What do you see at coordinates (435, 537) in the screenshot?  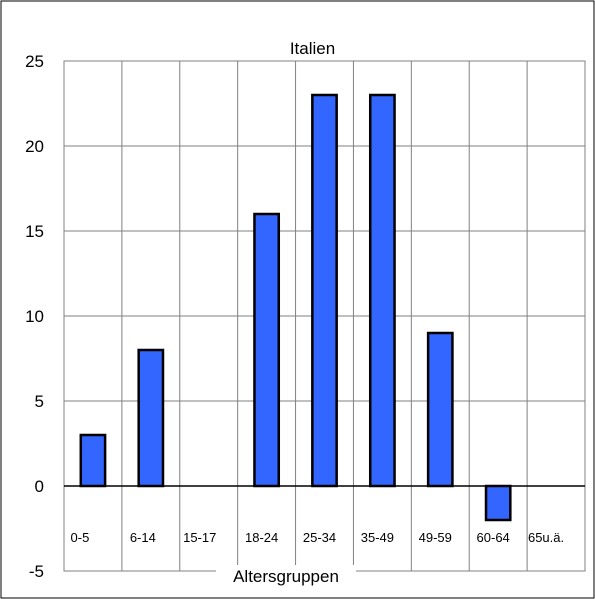 I see `category-label-49-59: 49-59` at bounding box center [435, 537].